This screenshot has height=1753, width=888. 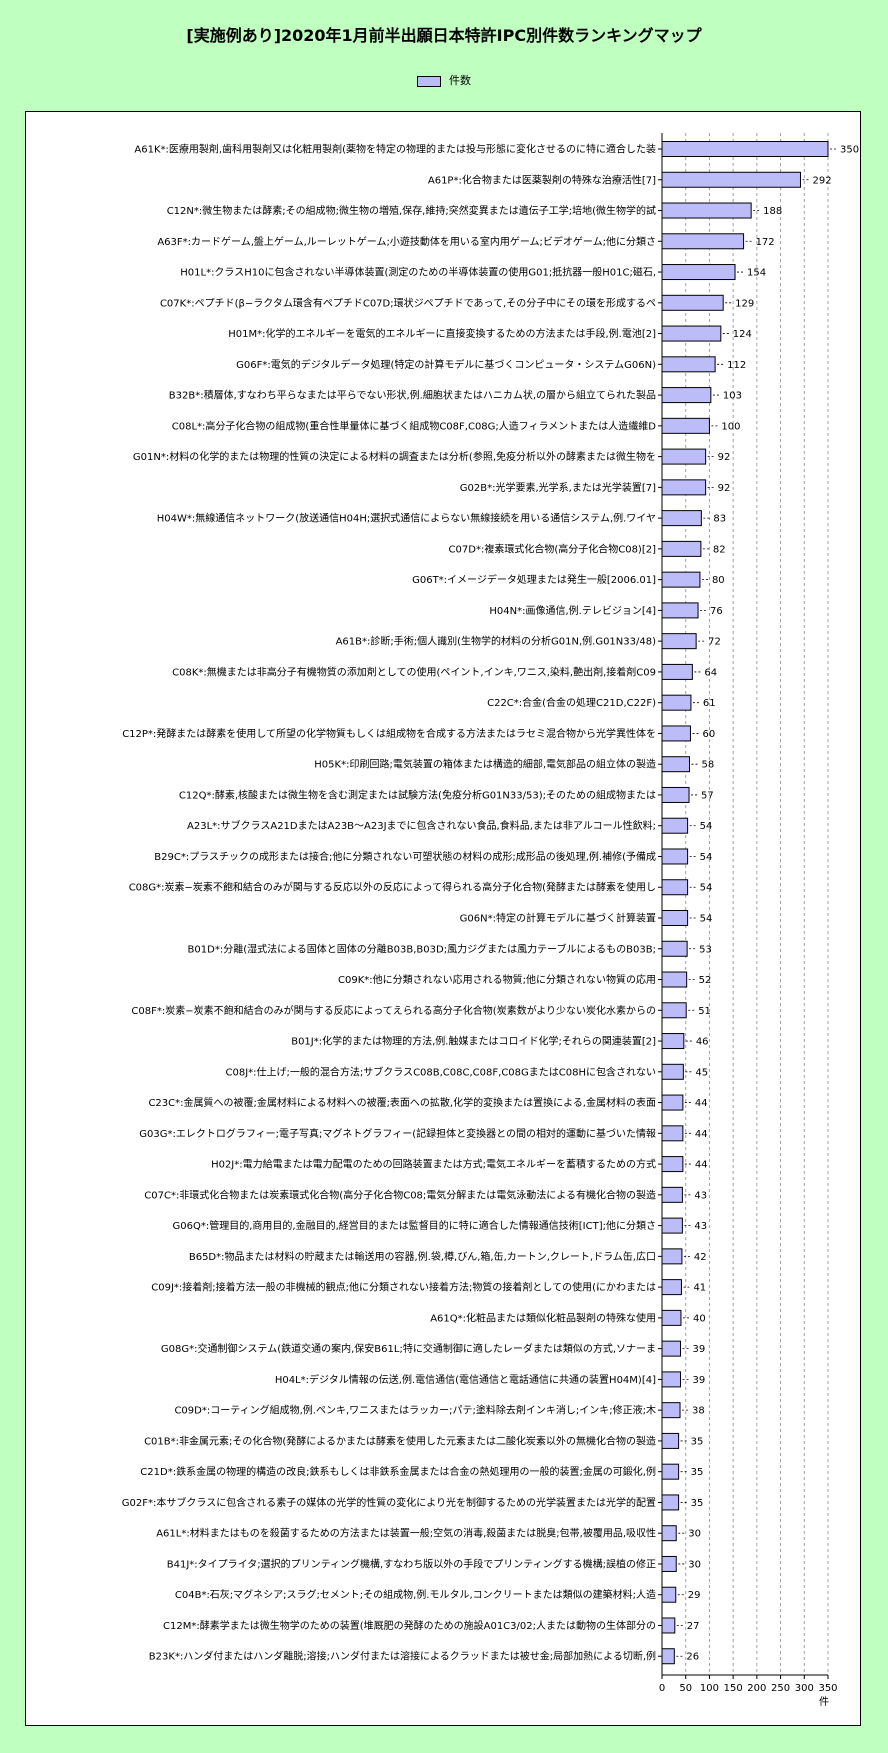 What do you see at coordinates (765, 242) in the screenshot?
I see `value-label: 172` at bounding box center [765, 242].